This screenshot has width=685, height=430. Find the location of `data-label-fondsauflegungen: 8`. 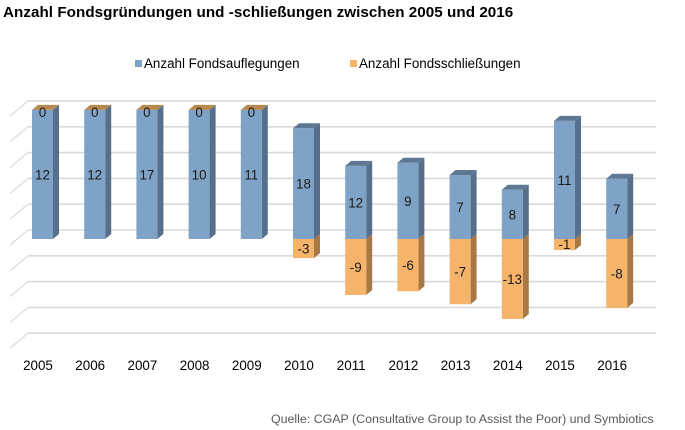

data-label-fondsauflegungen: 8 is located at coordinates (512, 214).